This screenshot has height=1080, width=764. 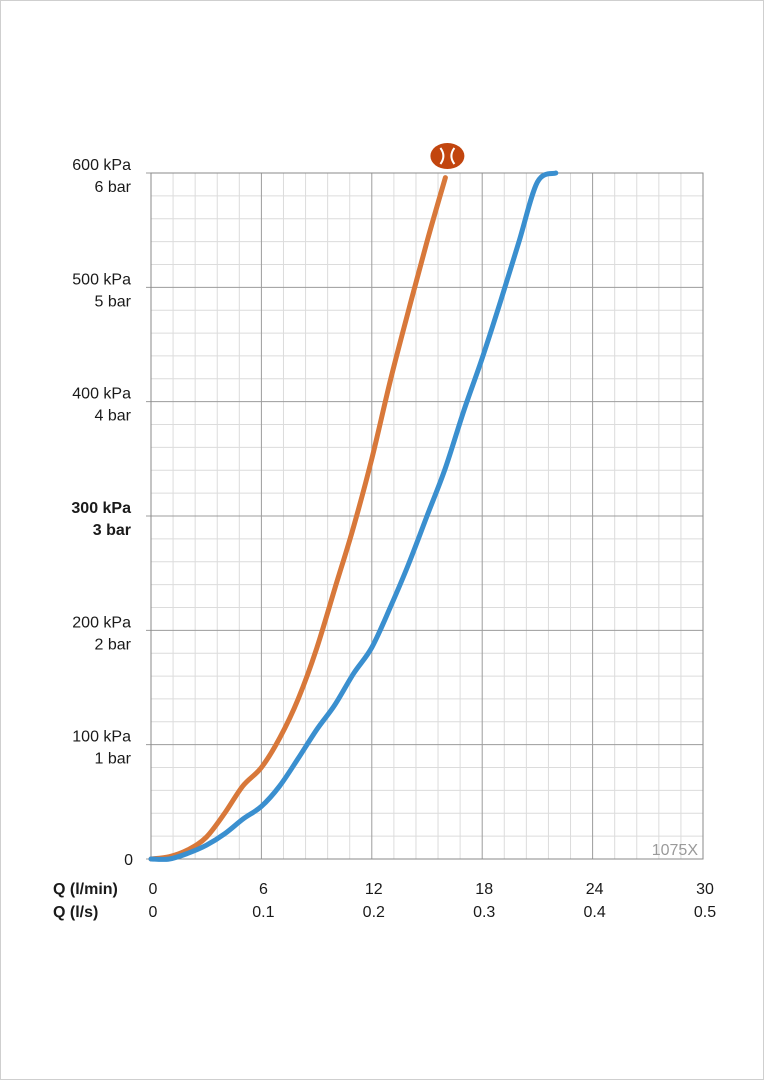 What do you see at coordinates (263, 912) in the screenshot?
I see `x-tick-label-ls: 0.1` at bounding box center [263, 912].